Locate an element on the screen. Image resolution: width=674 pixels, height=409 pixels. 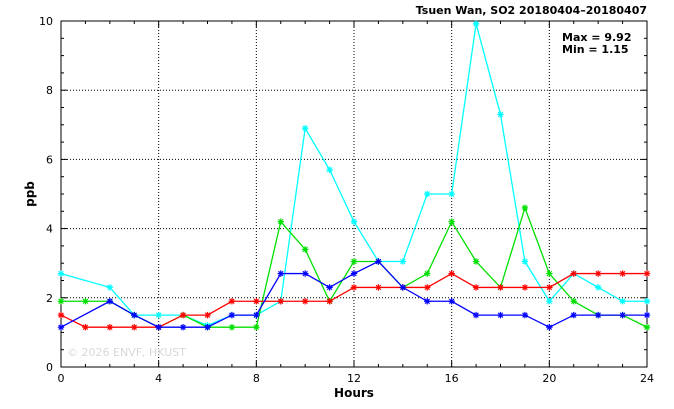
x-tick-label: 0 is located at coordinates (61, 378).